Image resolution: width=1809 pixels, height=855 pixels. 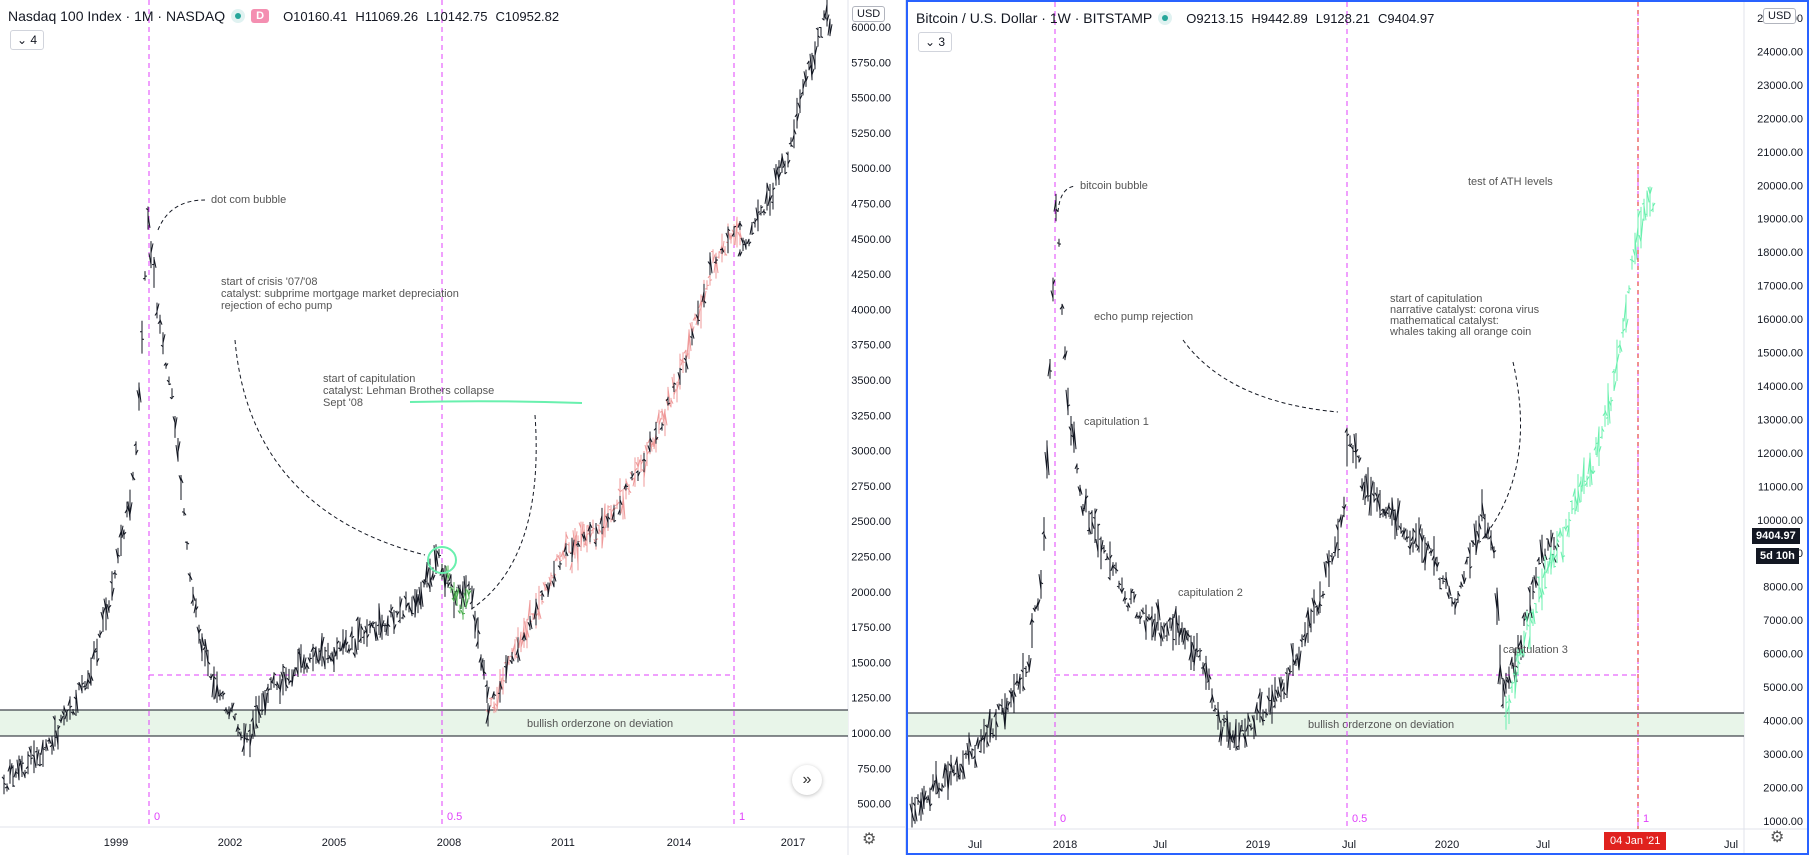 What do you see at coordinates (807, 780) in the screenshot?
I see `scroll-to-realtime-button: »` at bounding box center [807, 780].